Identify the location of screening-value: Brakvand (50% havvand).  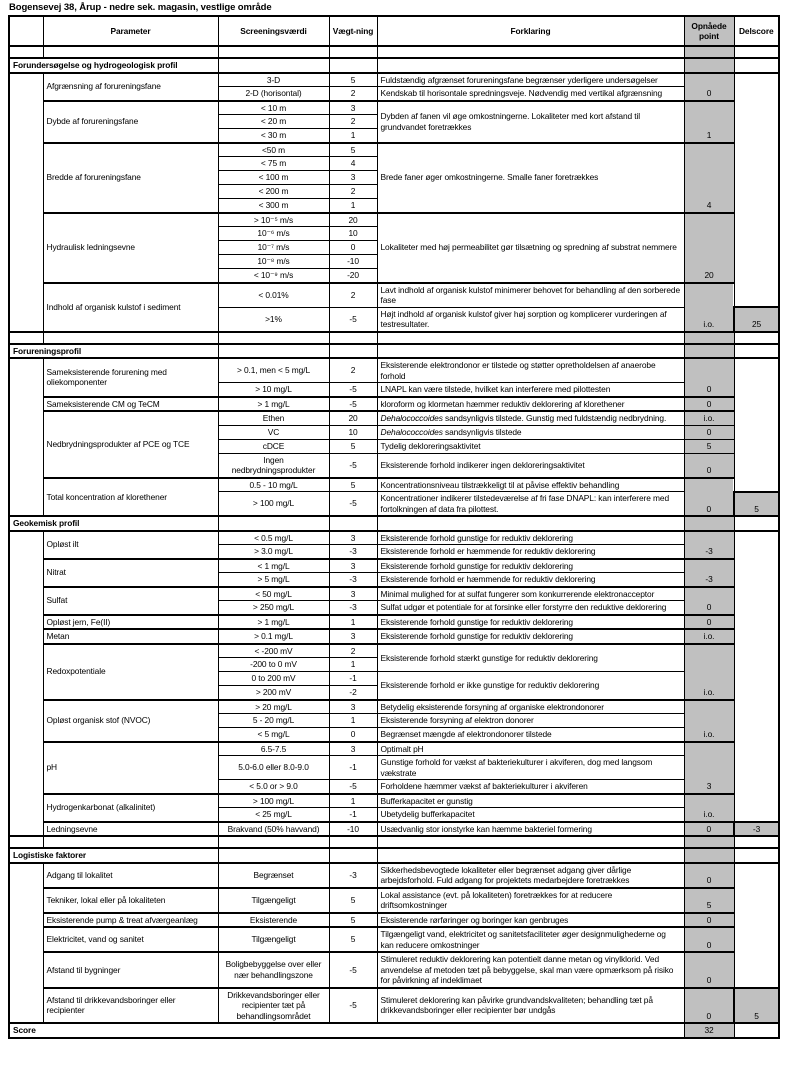
(273, 828).